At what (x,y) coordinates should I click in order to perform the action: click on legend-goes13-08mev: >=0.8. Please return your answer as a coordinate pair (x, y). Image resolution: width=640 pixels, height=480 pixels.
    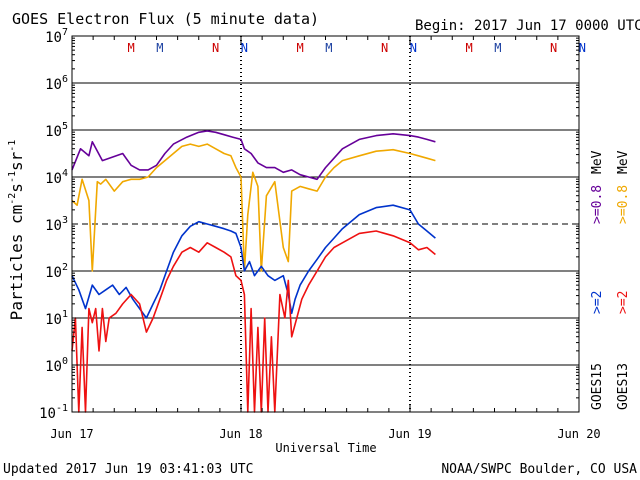
    Looking at the image, I should click on (623, 204).